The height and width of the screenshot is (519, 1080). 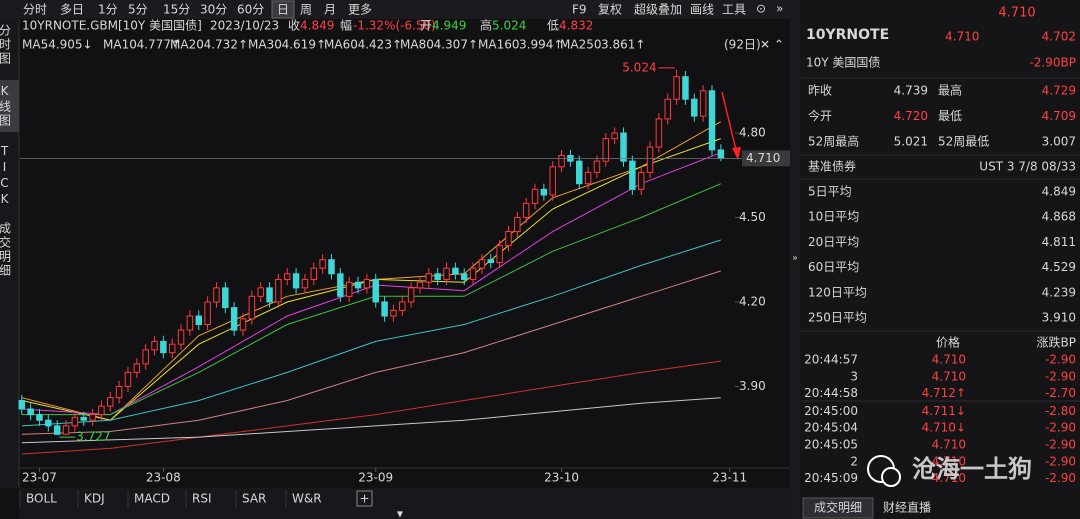 What do you see at coordinates (779, 9) in the screenshot?
I see `more-icon: »` at bounding box center [779, 9].